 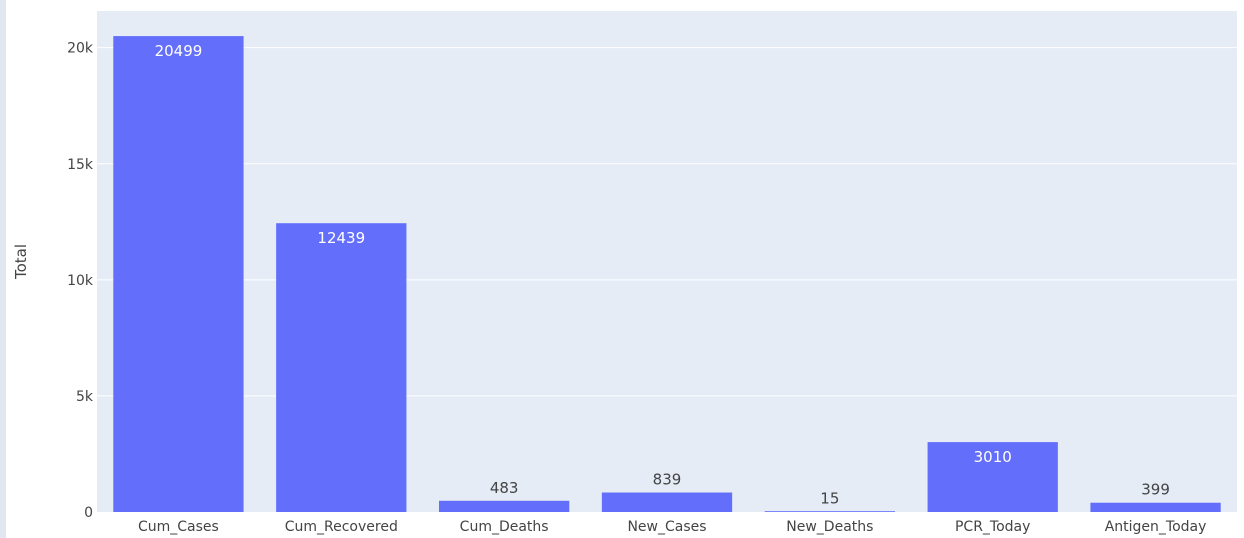 What do you see at coordinates (341, 527) in the screenshot?
I see `x-tick-label: Cum_Recovered` at bounding box center [341, 527].